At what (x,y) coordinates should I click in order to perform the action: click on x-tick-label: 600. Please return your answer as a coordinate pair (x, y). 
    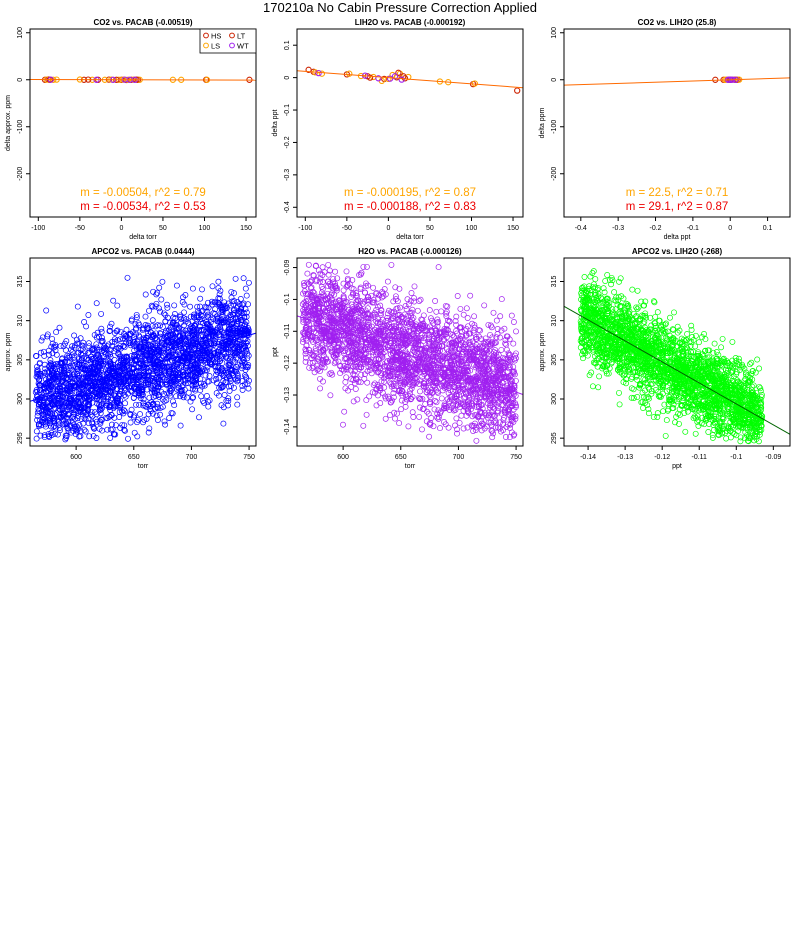
    Looking at the image, I should click on (76, 457).